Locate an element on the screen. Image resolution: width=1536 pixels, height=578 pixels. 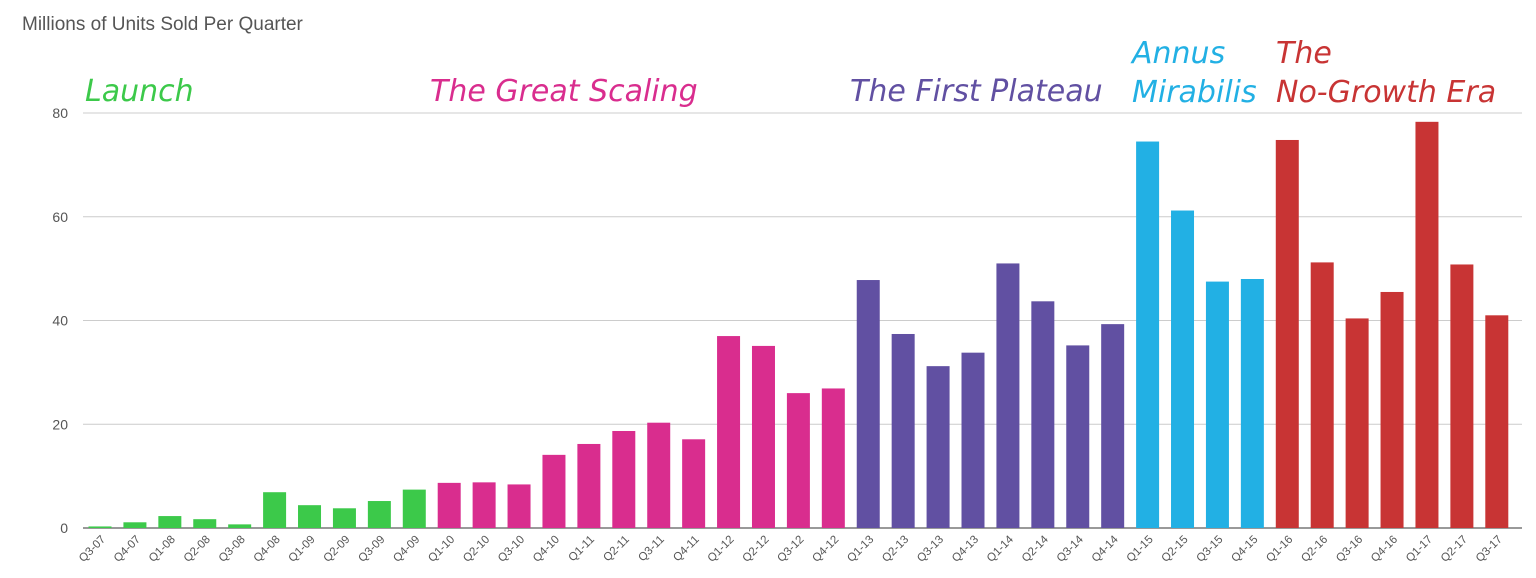
y-tick-label: 60 is located at coordinates (60, 217).